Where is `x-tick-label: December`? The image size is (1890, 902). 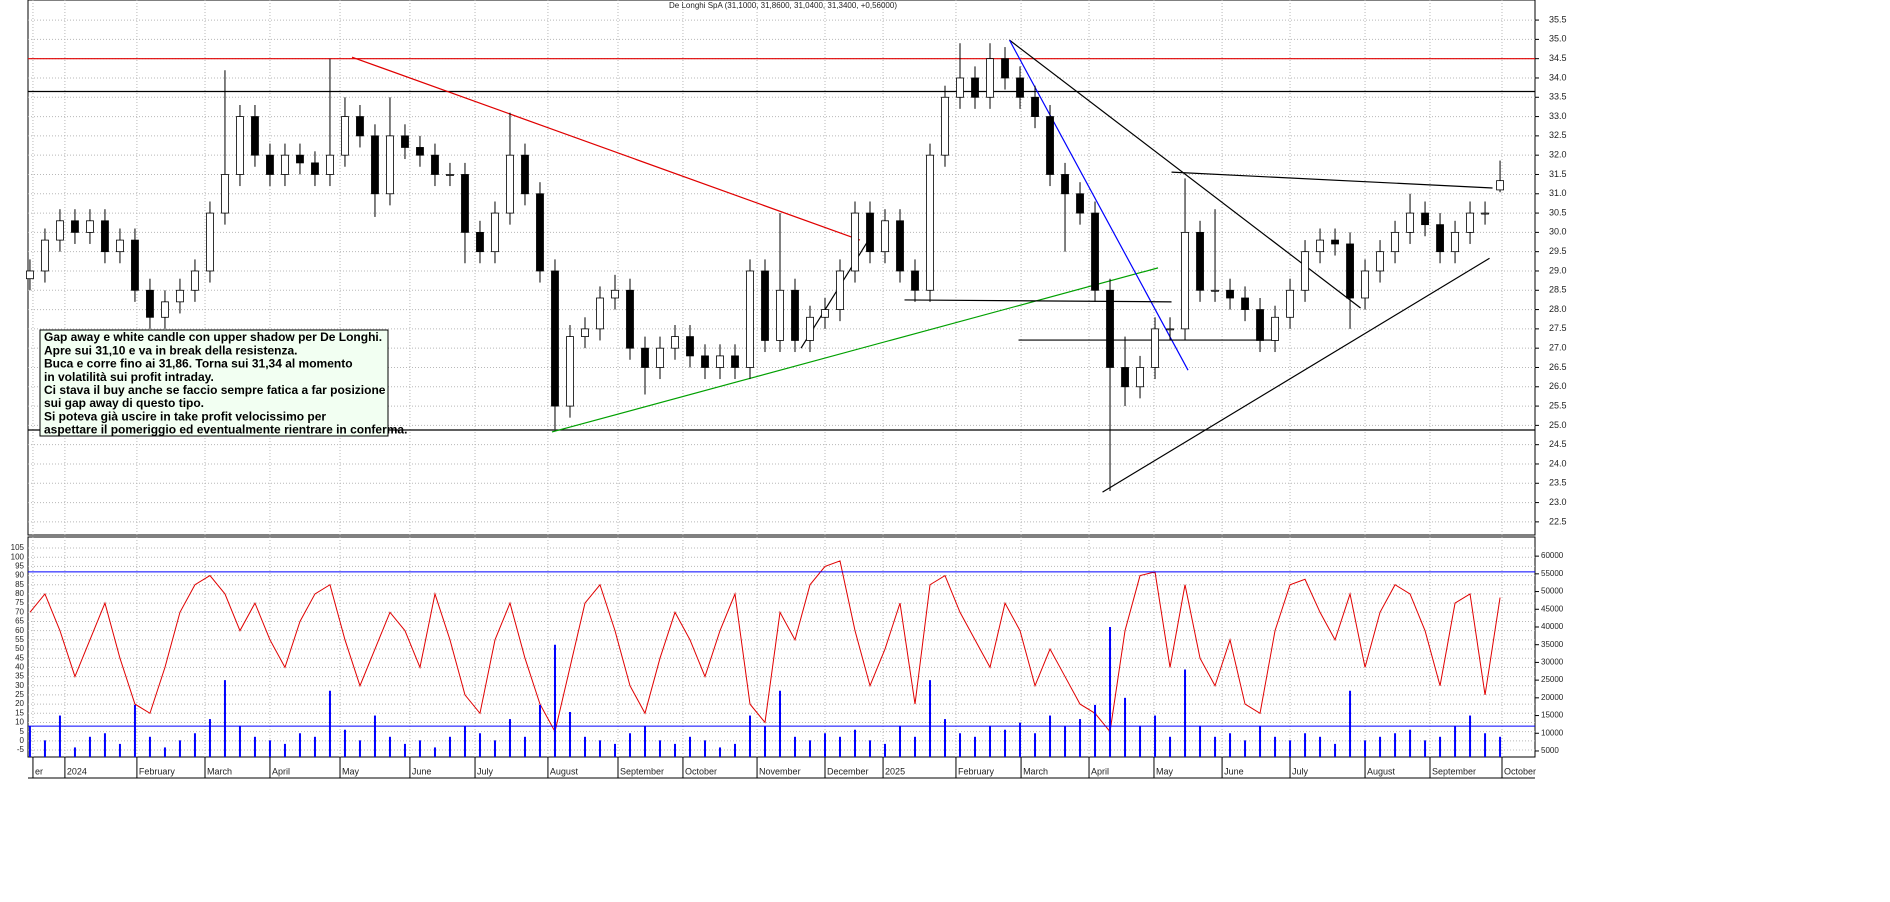
x-tick-label: December is located at coordinates (848, 771).